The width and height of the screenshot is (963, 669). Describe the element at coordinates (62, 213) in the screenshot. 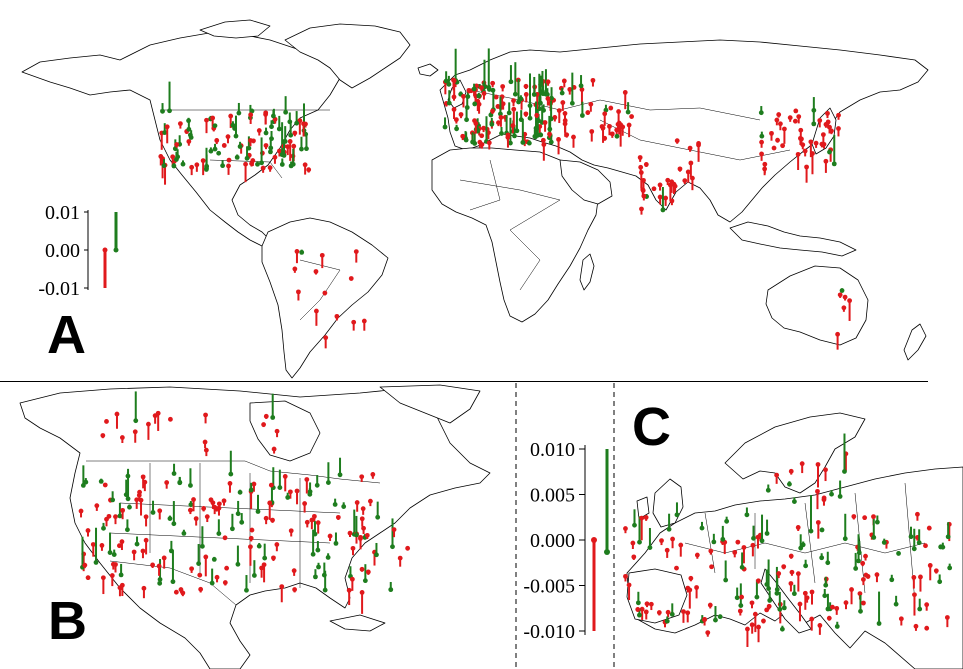

I see `legend-a-tick-high: 0.01` at that location.